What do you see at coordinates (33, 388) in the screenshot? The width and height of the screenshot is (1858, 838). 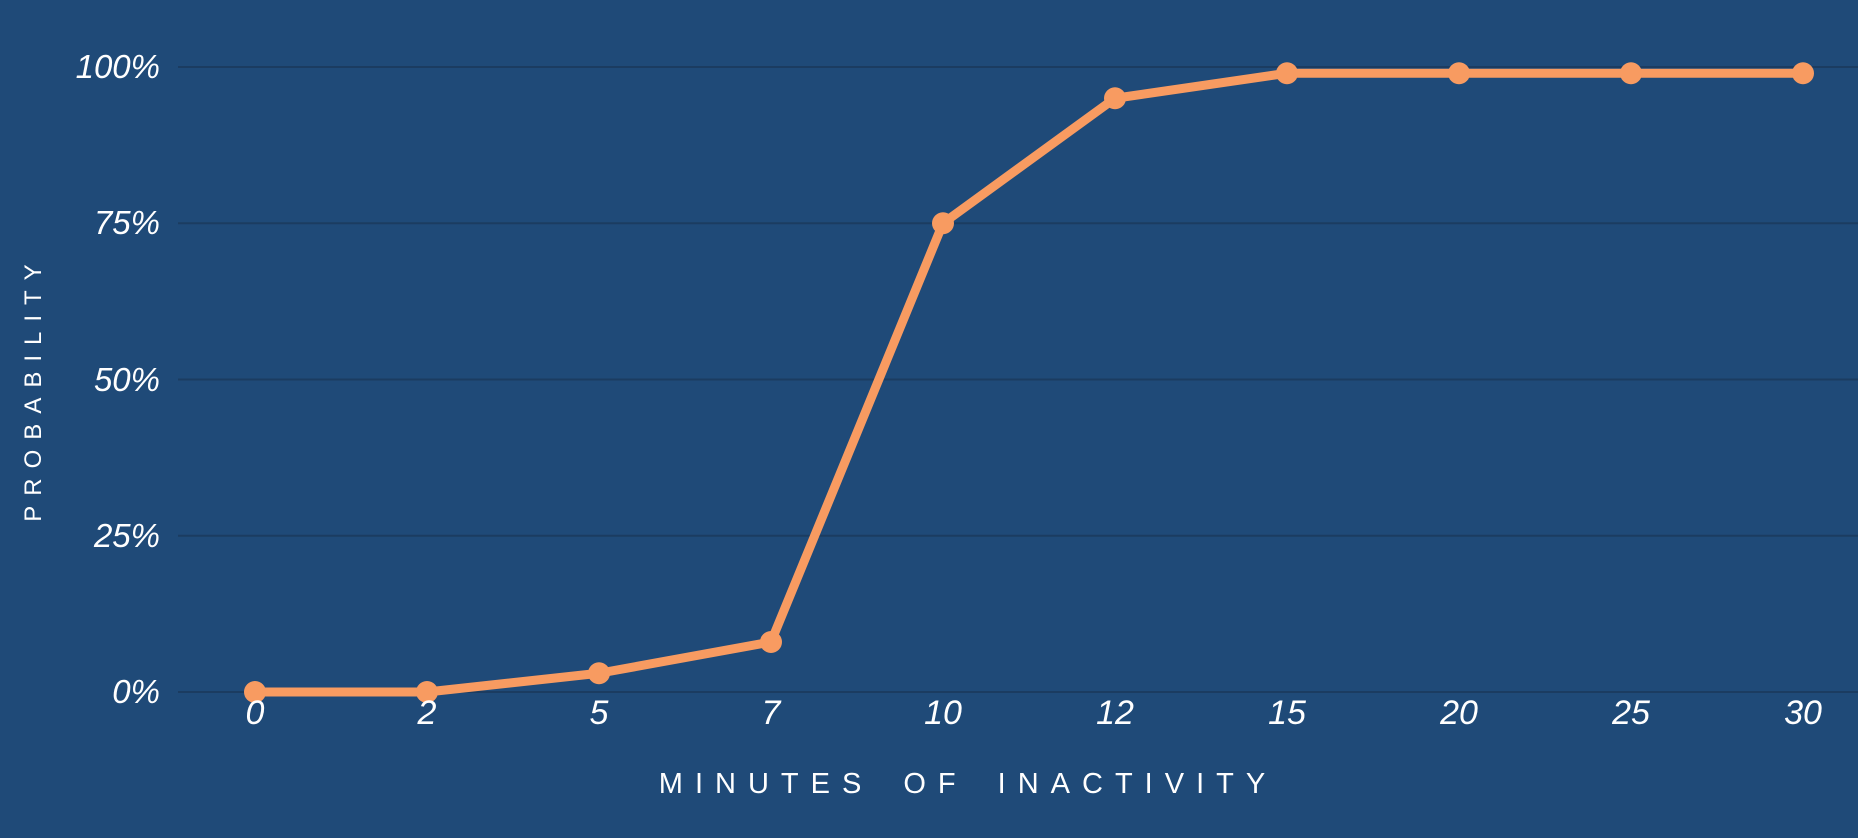 I see `y-axis-title: PROBABILITY` at bounding box center [33, 388].